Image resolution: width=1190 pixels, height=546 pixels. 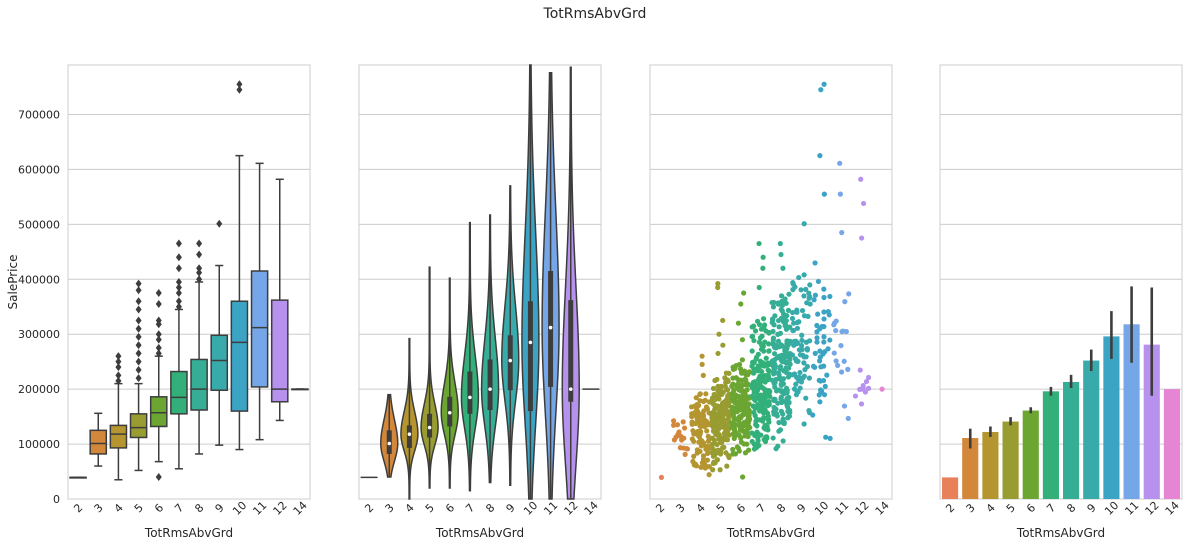 What do you see at coordinates (470, 508) in the screenshot?
I see `x-tick-label: 7` at bounding box center [470, 508].